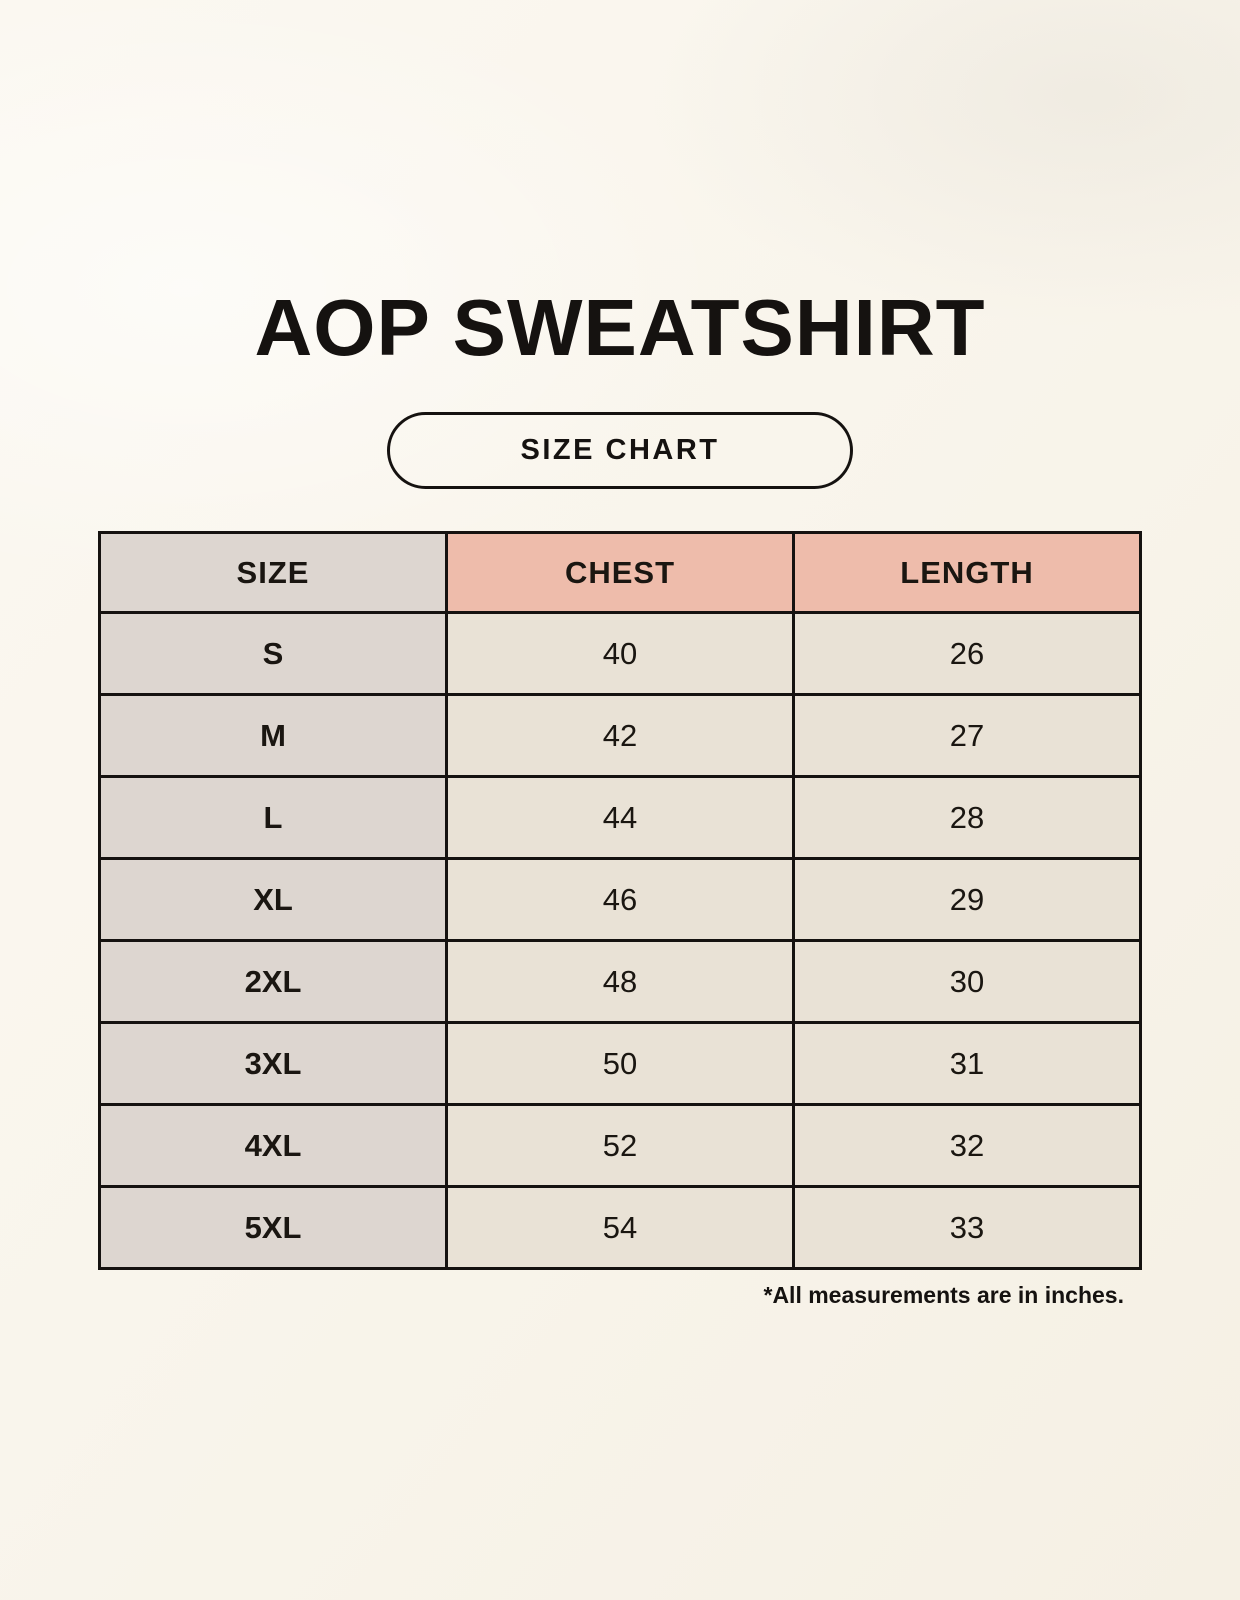 Image resolution: width=1240 pixels, height=1600 pixels. What do you see at coordinates (273, 1063) in the screenshot?
I see `size-cell: 3XL` at bounding box center [273, 1063].